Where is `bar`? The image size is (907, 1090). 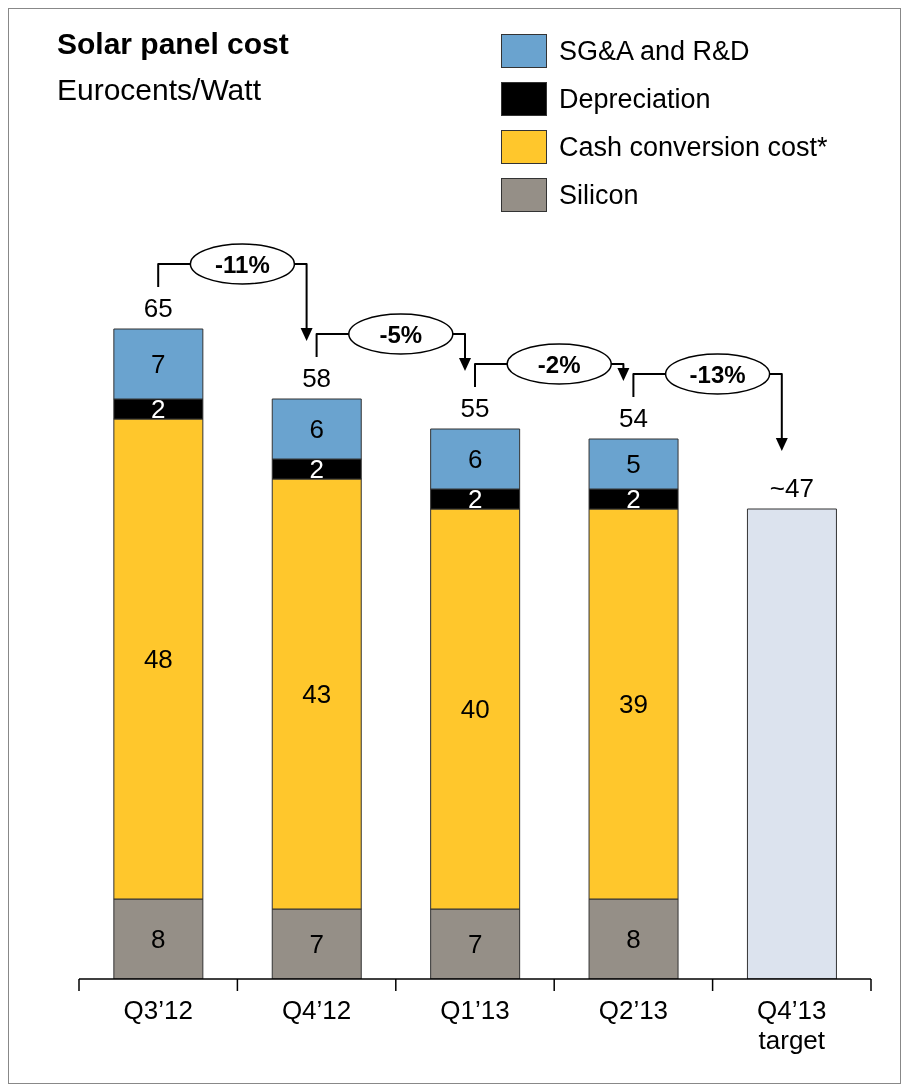 bar is located at coordinates (791, 743).